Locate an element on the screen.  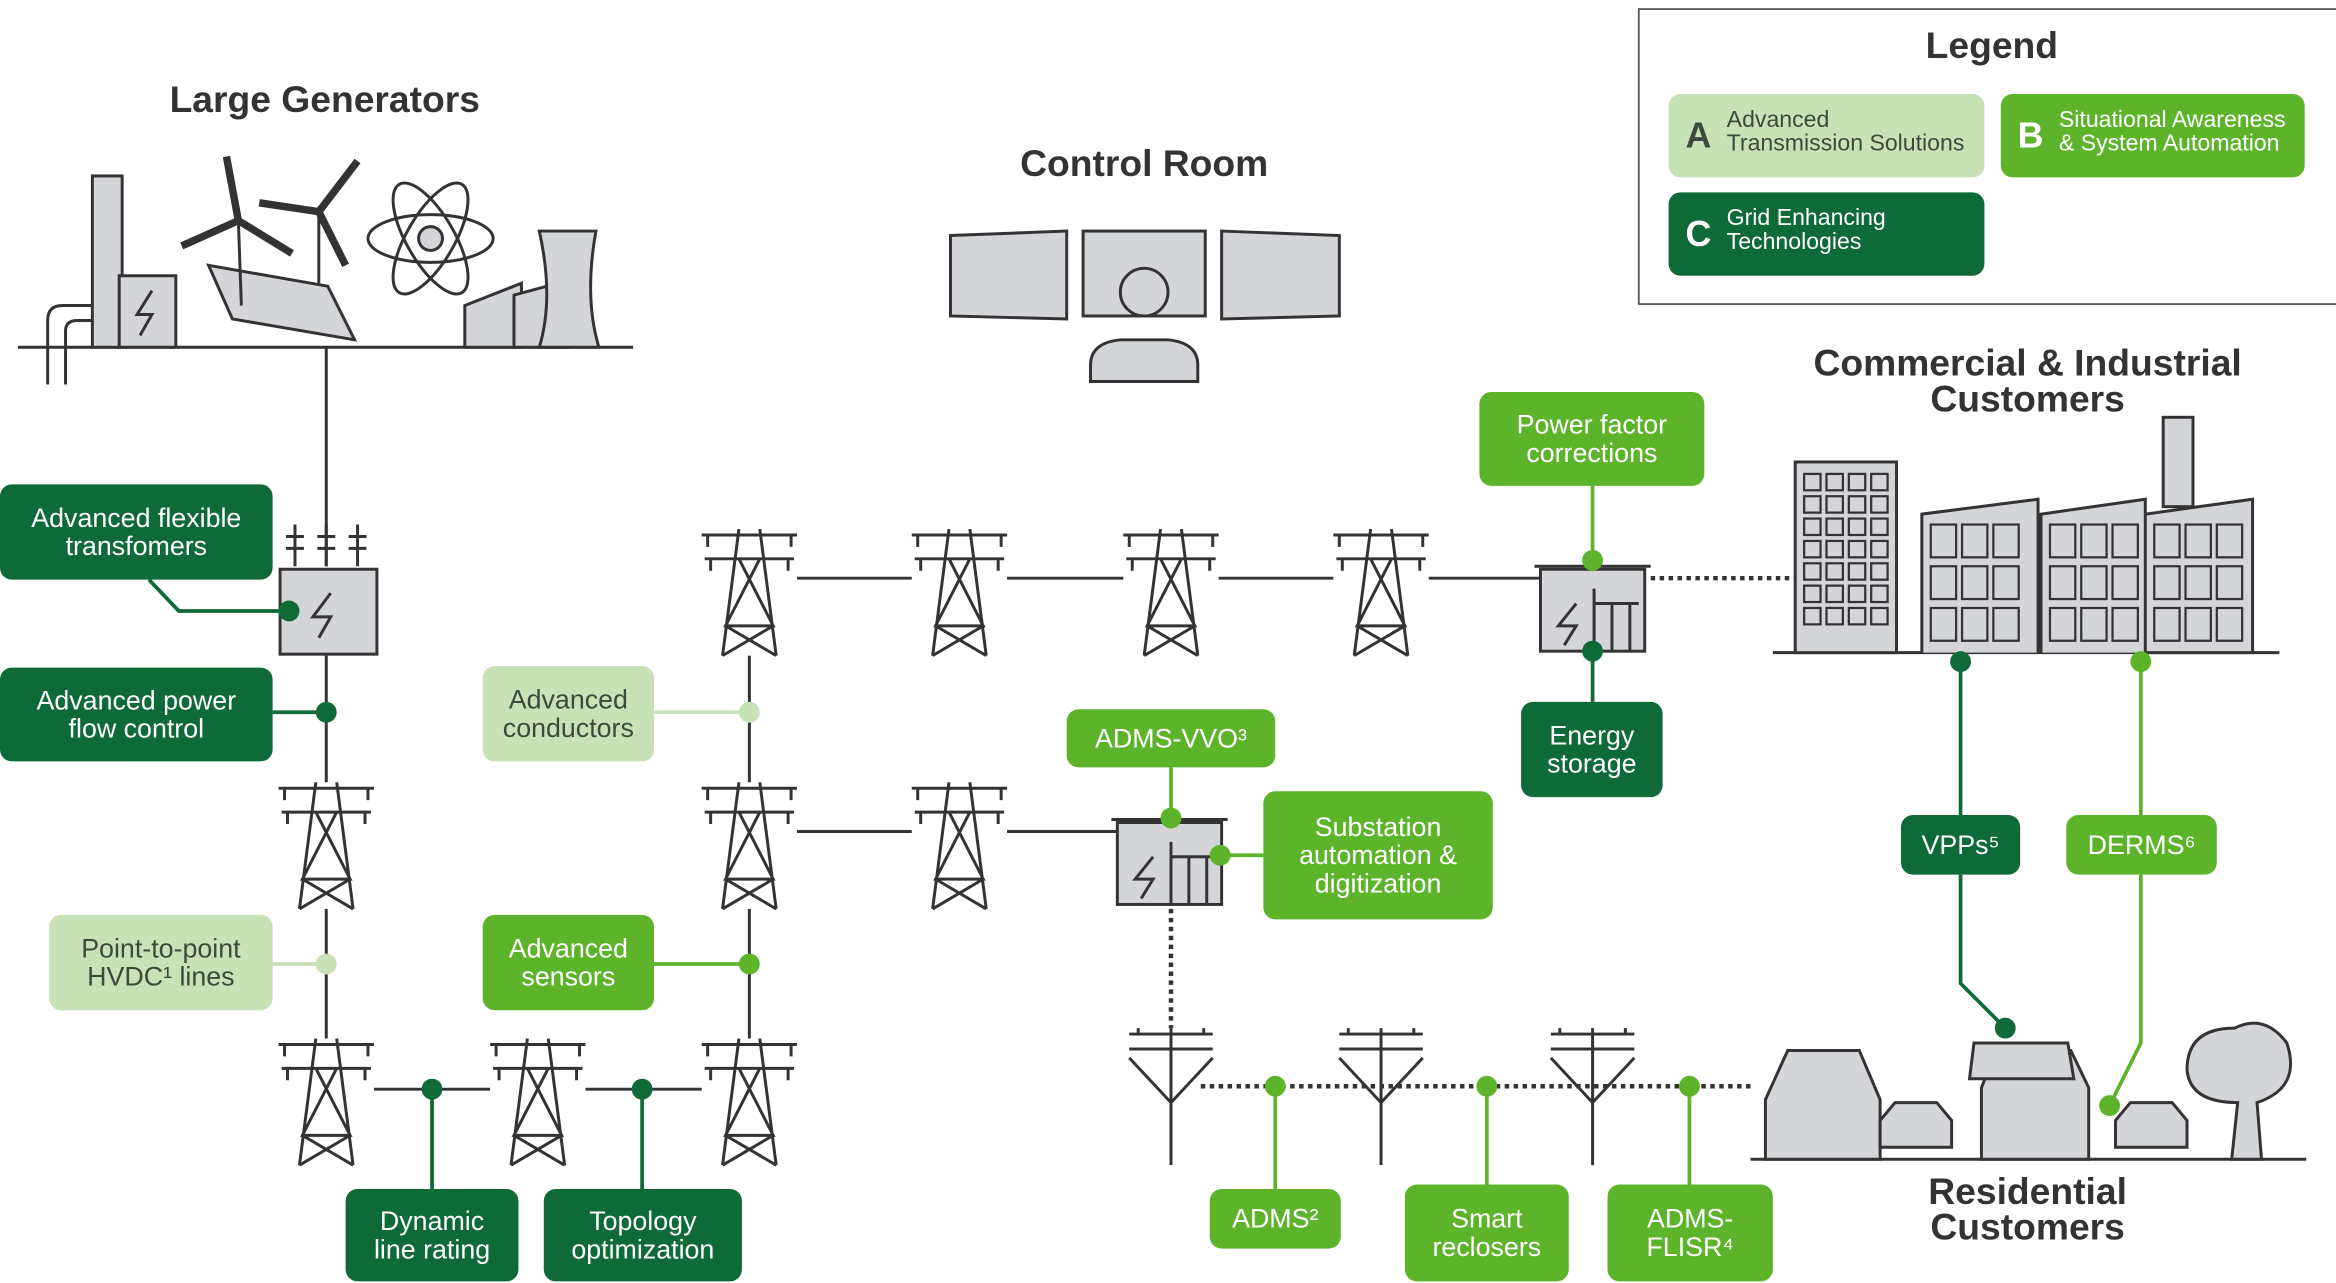
label-text-line: Advanced flexible is located at coordinates (136, 518).